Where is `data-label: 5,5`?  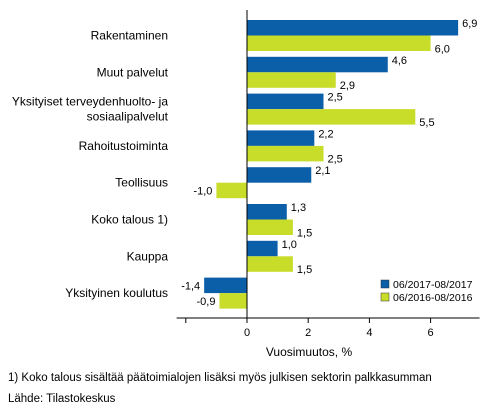 data-label: 5,5 is located at coordinates (426, 123).